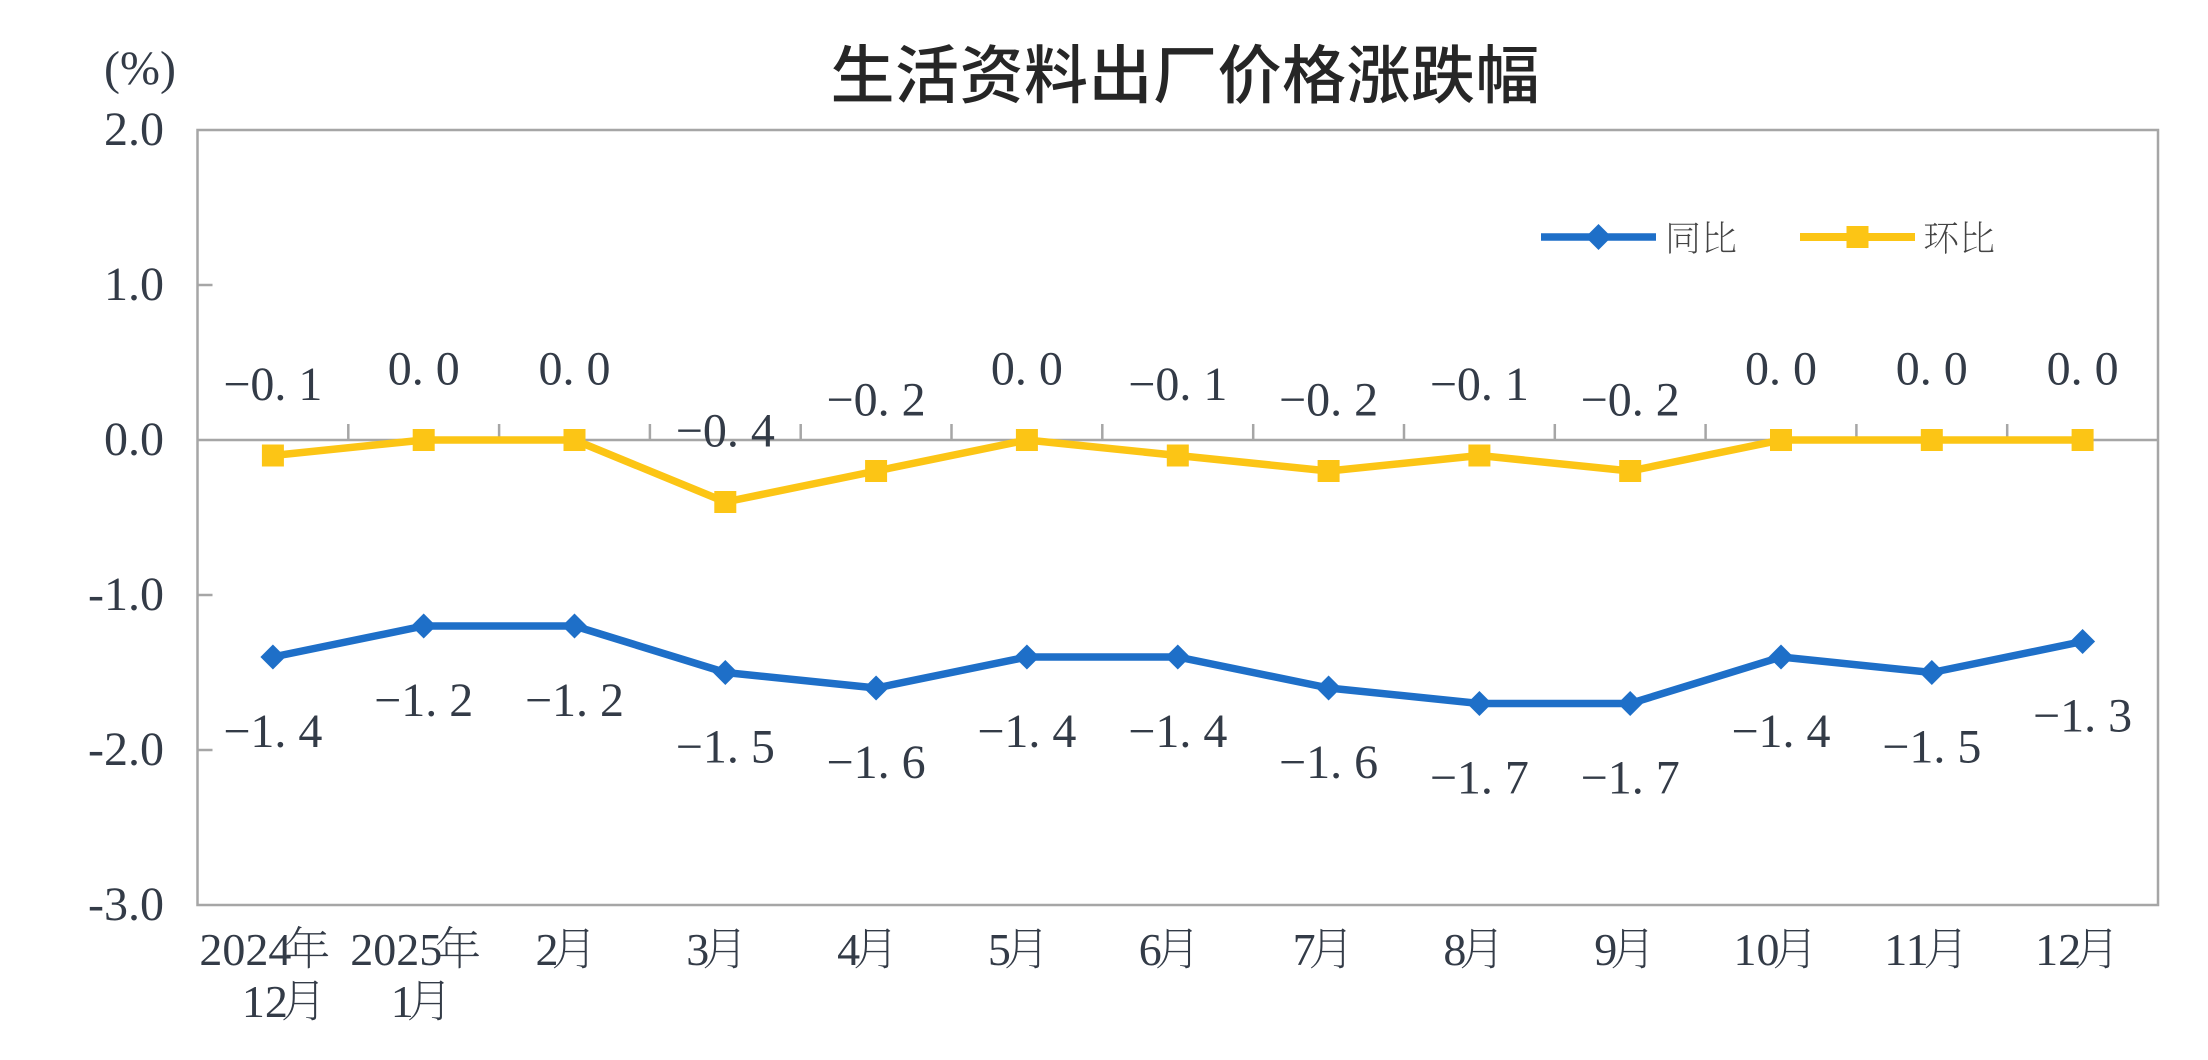 This screenshot has width=2208, height=1060. What do you see at coordinates (134, 129) in the screenshot?
I see `svg-text: 2.0` at bounding box center [134, 129].